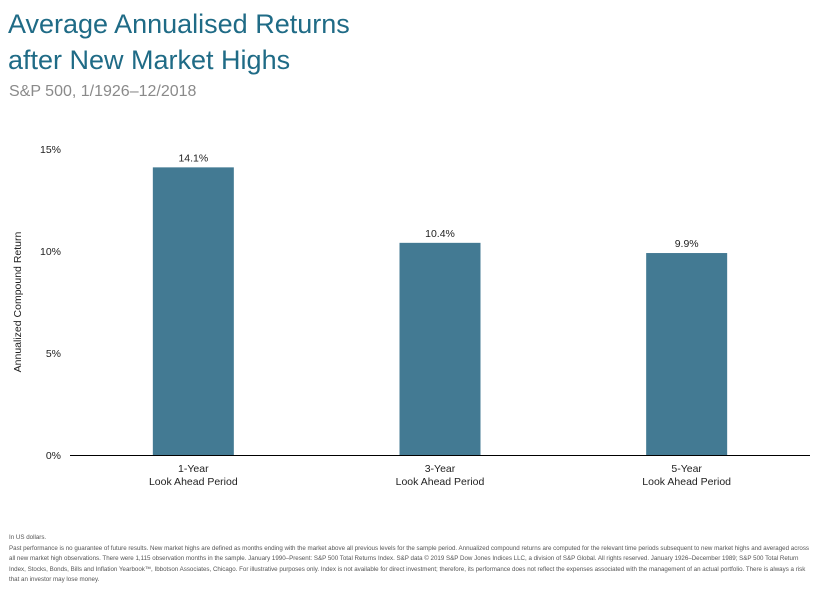 The height and width of the screenshot is (606, 819). Describe the element at coordinates (28, 537) in the screenshot. I see `footnote-currency: In US dollars.` at that location.